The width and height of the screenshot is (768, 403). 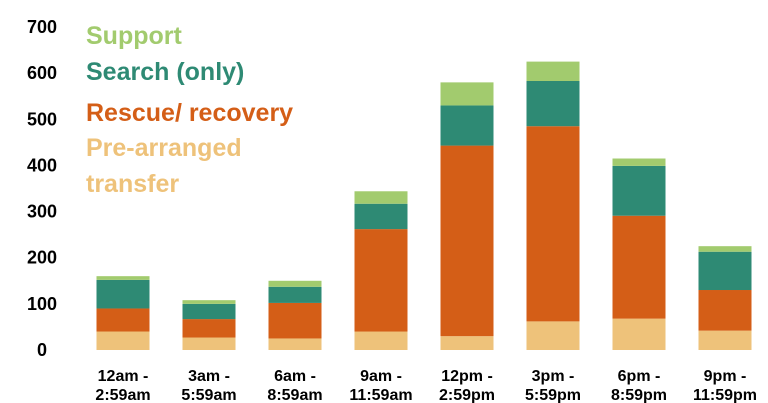 I want to click on x-tick-label: 2:59am, so click(x=122, y=395).